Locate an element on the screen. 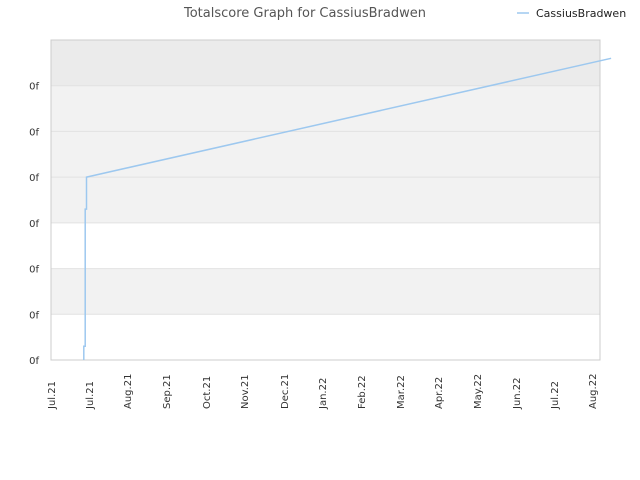 This screenshot has height=480, width=640. legend: CassiusBradwen is located at coordinates (571, 13).